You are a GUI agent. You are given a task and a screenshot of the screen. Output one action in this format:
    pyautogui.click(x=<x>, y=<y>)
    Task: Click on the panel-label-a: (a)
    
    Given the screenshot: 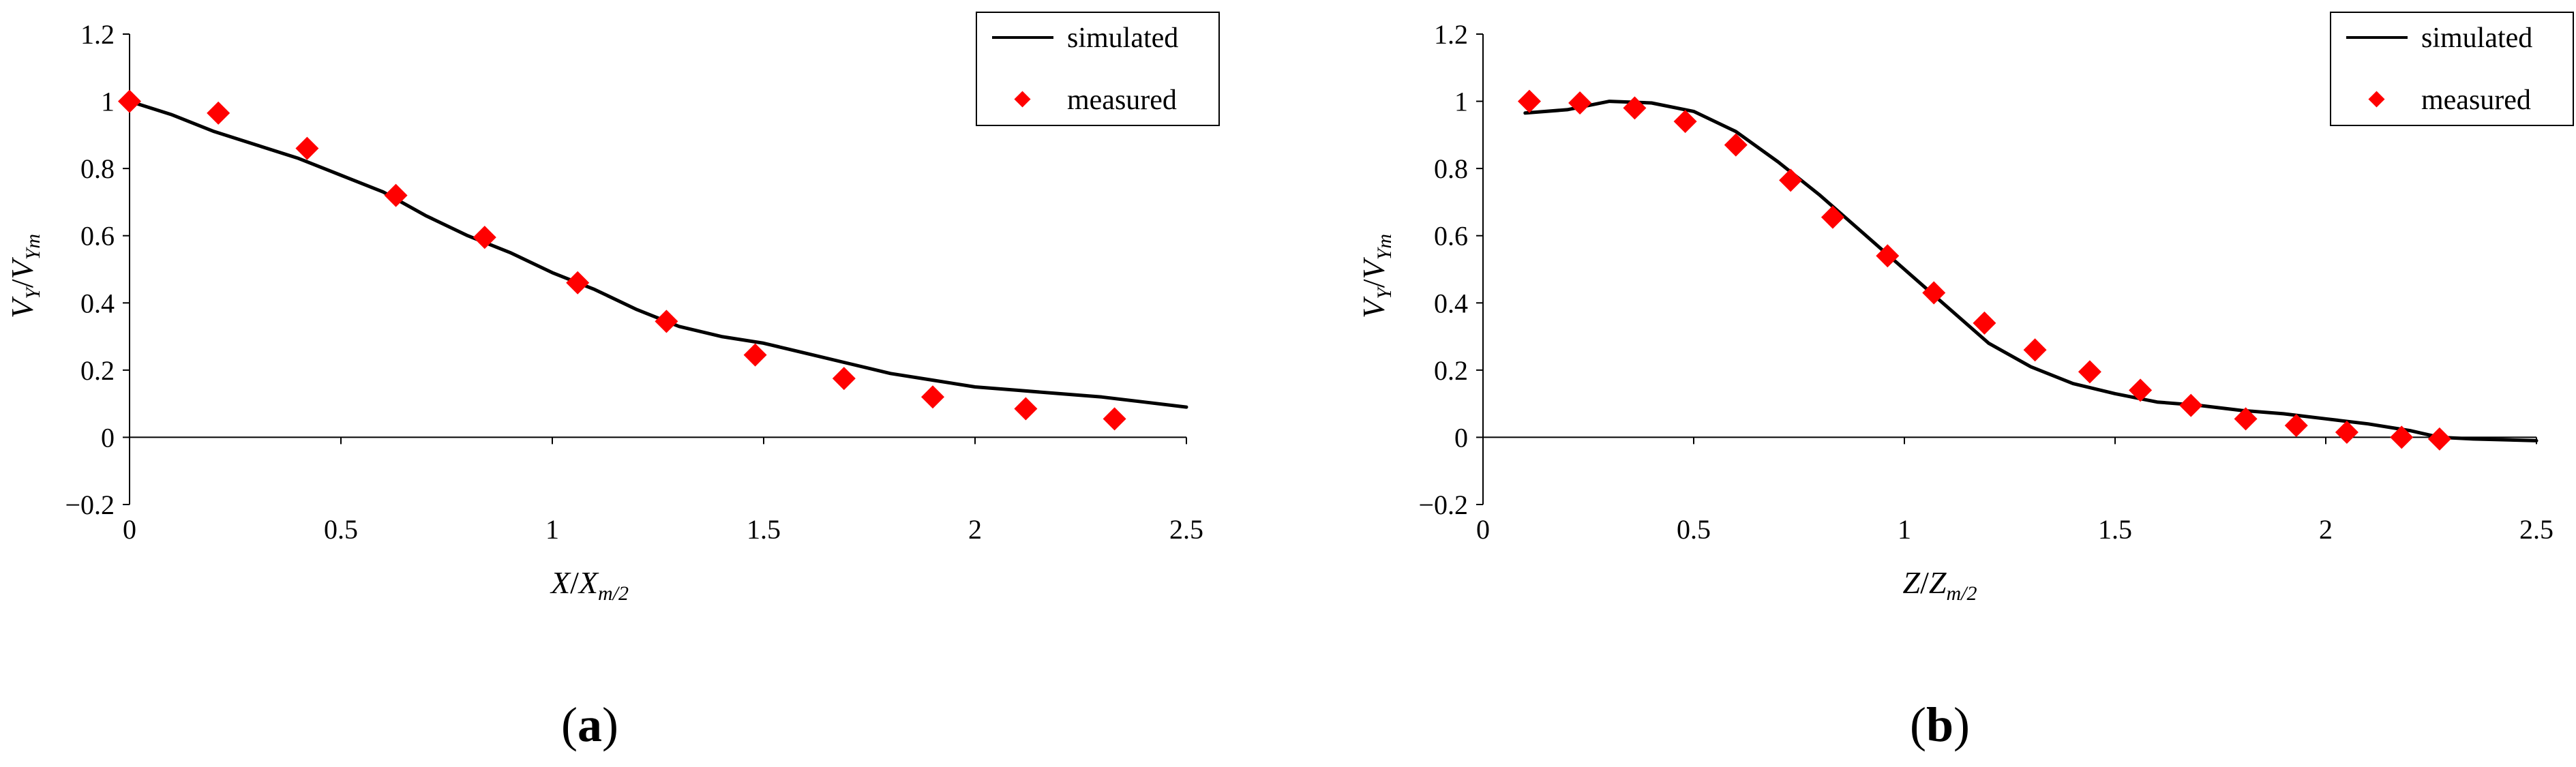 What is the action you would take?
    pyautogui.click(x=589, y=724)
    